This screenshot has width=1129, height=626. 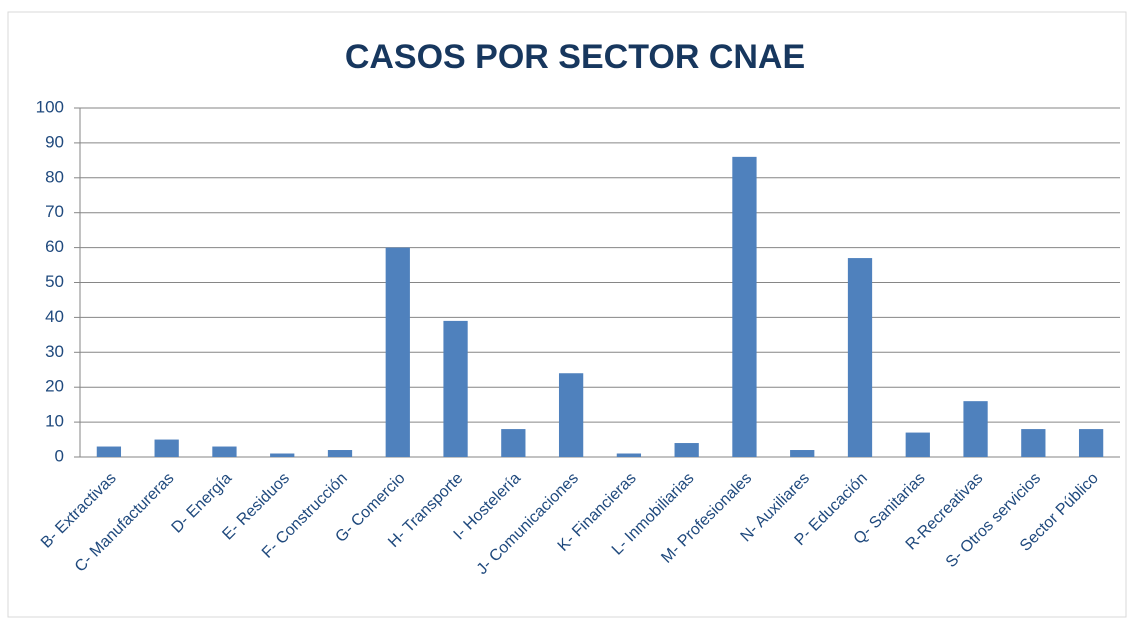 What do you see at coordinates (54, 386) in the screenshot?
I see `y-tick-label: 20` at bounding box center [54, 386].